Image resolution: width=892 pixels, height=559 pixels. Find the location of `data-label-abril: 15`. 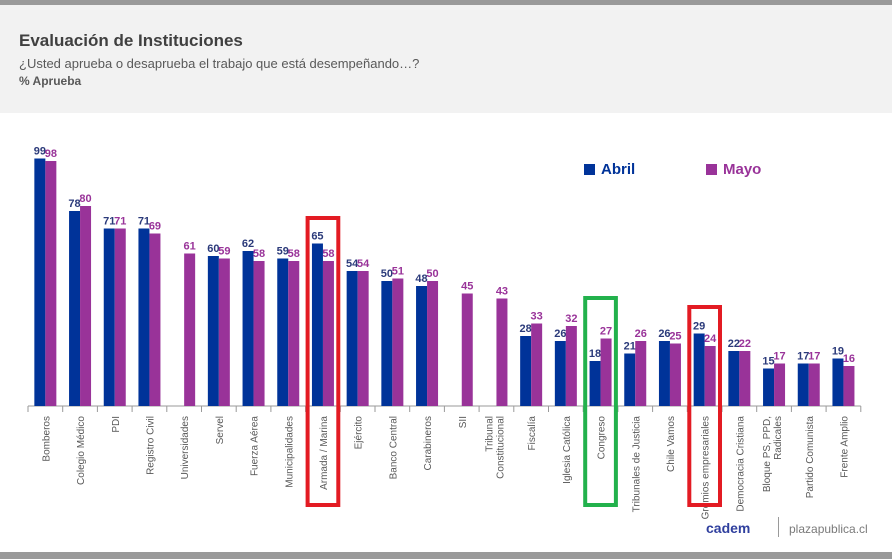

data-label-abril: 15 is located at coordinates (768, 362).